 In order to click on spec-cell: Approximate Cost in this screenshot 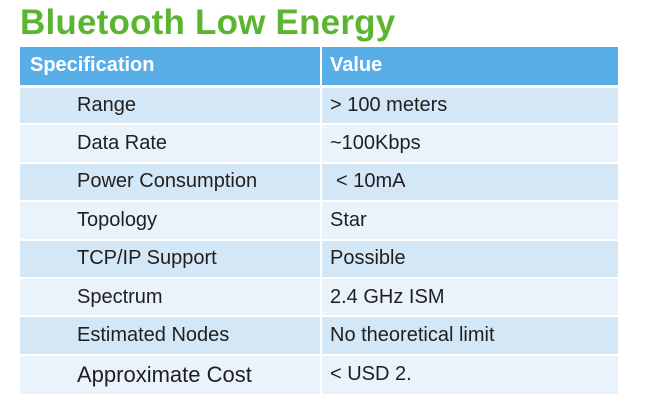, I will do `click(170, 375)`.